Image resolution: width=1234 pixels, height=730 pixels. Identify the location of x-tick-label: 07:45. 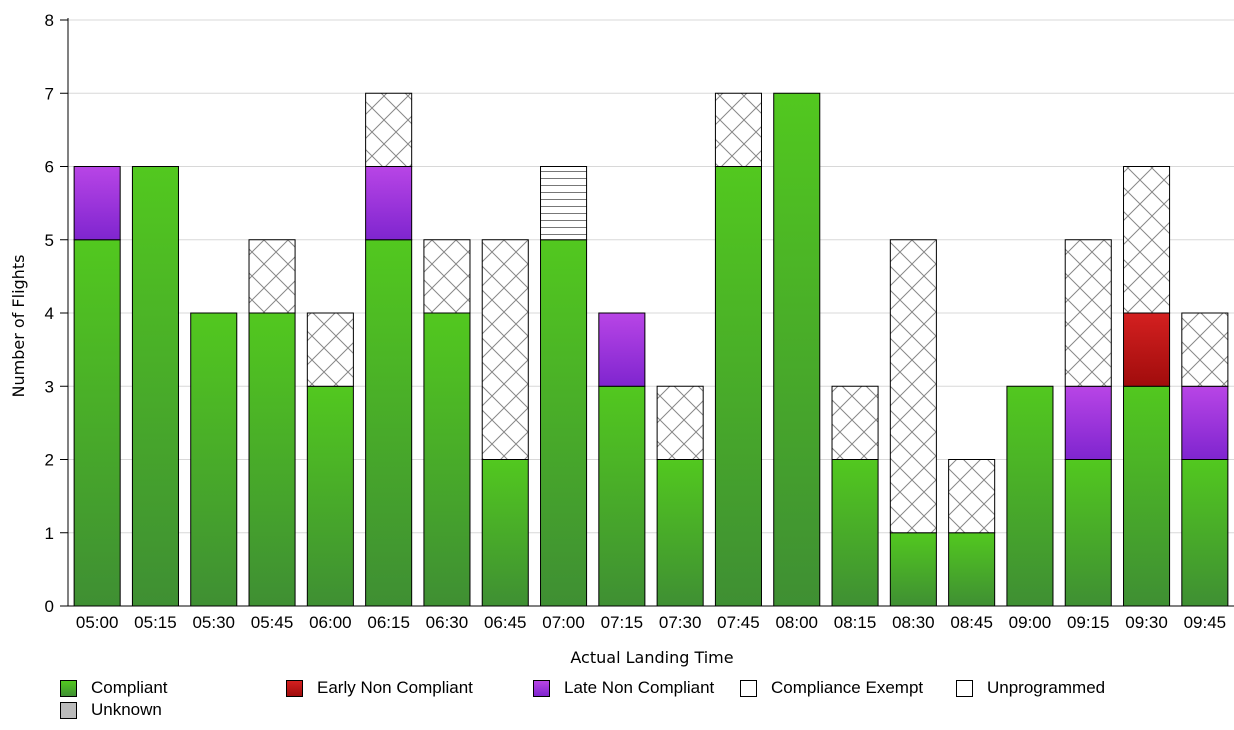
(738, 622).